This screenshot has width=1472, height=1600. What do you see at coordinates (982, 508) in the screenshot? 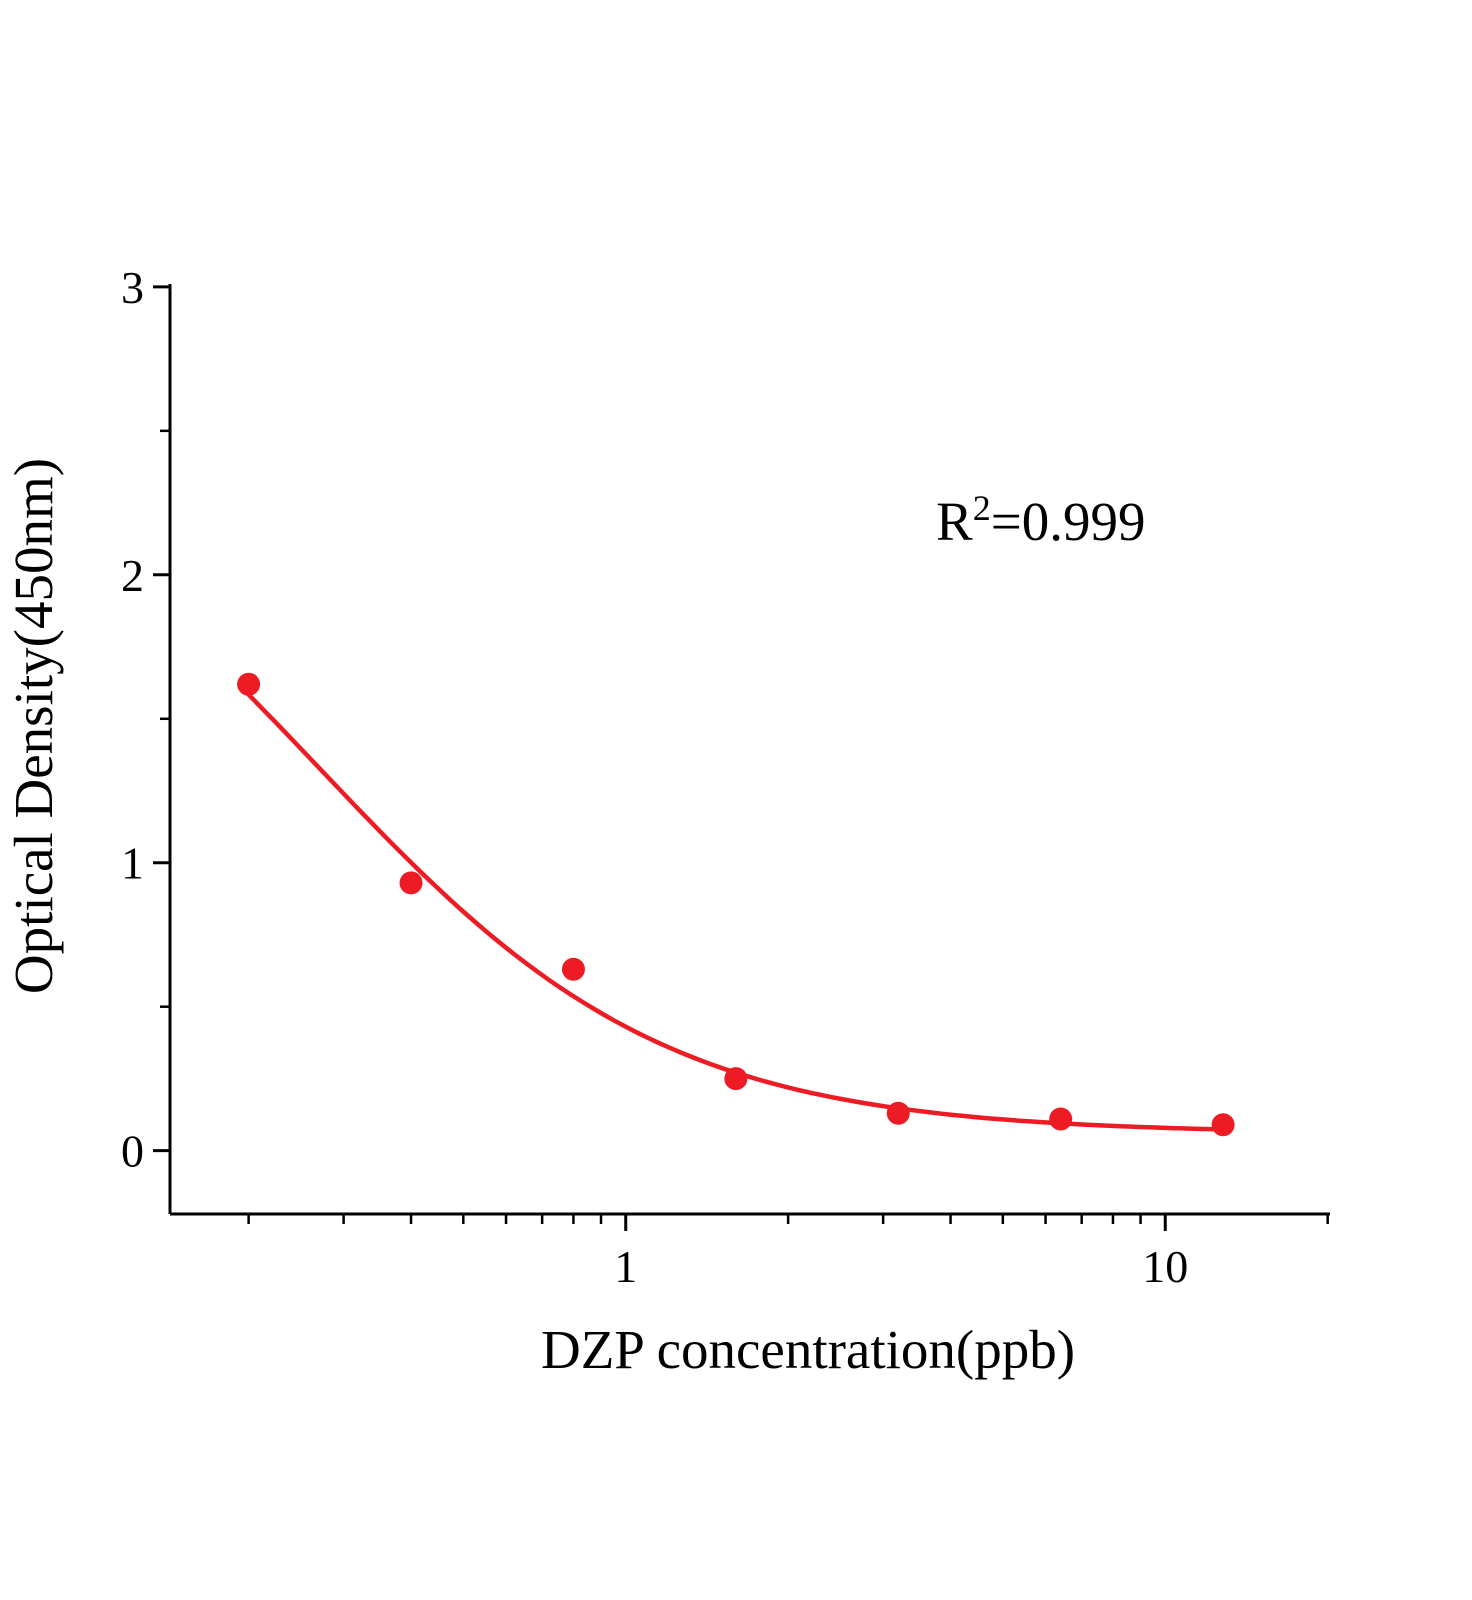
I see `annotation-superscript: 2` at bounding box center [982, 508].